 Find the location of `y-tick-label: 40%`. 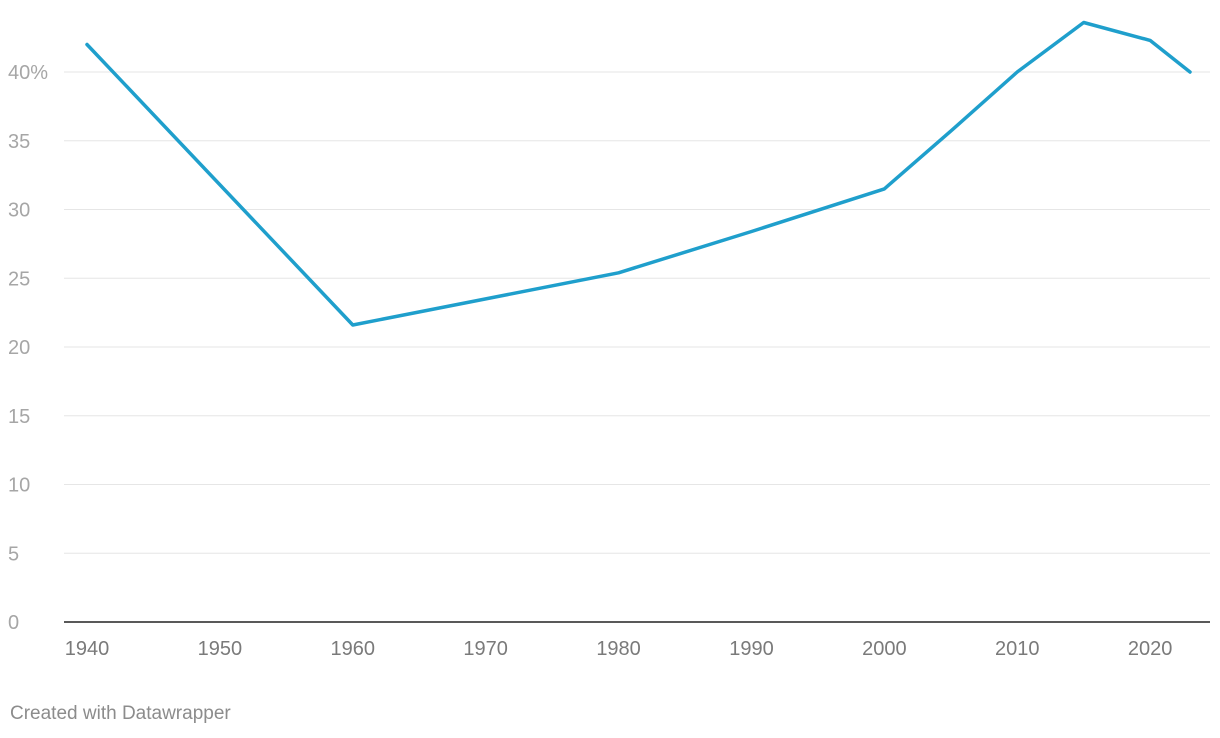

y-tick-label: 40% is located at coordinates (28, 73).